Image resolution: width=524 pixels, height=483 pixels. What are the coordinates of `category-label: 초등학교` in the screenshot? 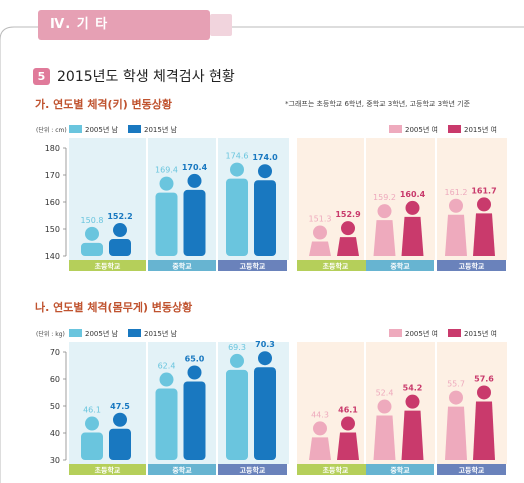 It's located at (108, 266).